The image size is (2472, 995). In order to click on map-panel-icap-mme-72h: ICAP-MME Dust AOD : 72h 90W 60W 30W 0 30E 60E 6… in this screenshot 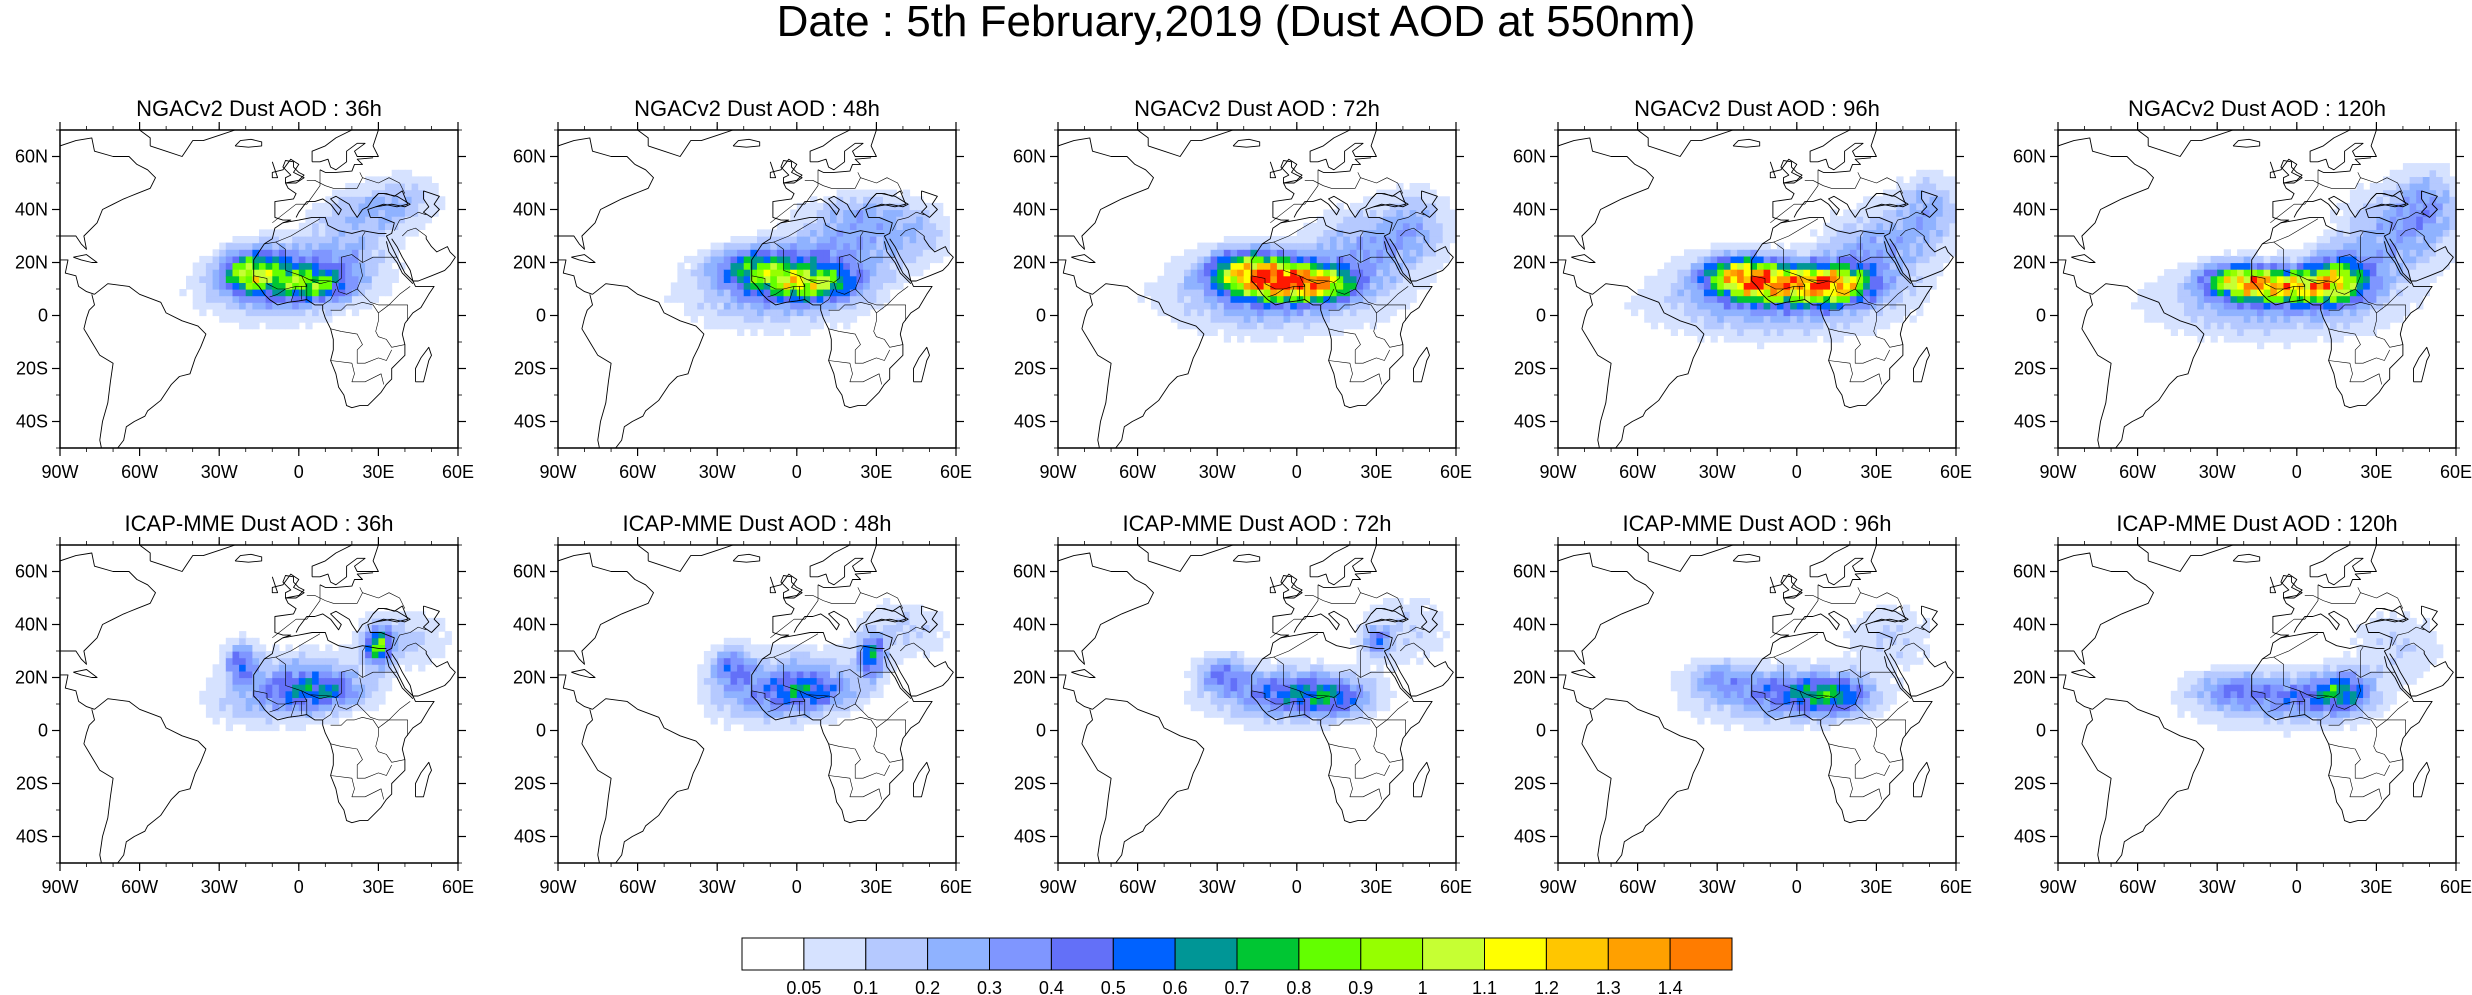, I will do `click(1242, 704)`.